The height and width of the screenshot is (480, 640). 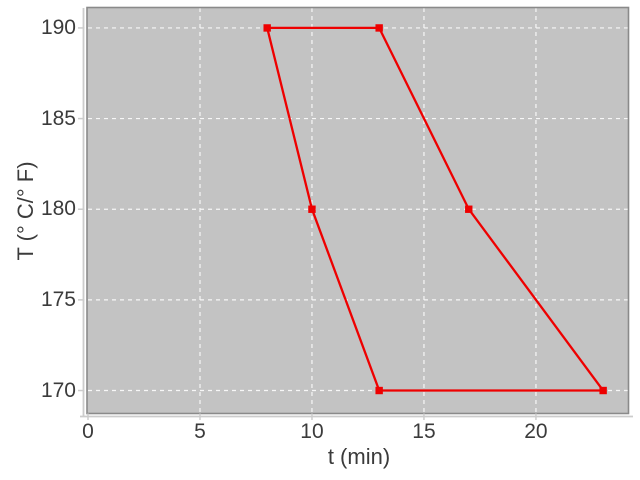 I want to click on x-tick-label: 15, so click(x=424, y=431).